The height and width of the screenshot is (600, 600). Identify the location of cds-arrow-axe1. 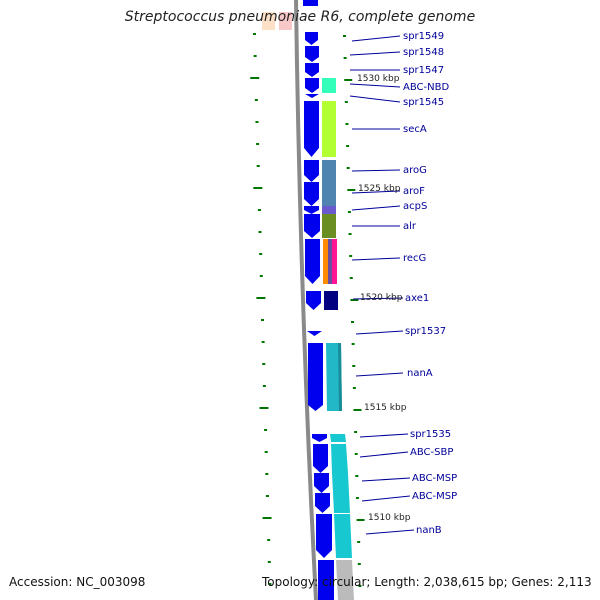
(313, 300).